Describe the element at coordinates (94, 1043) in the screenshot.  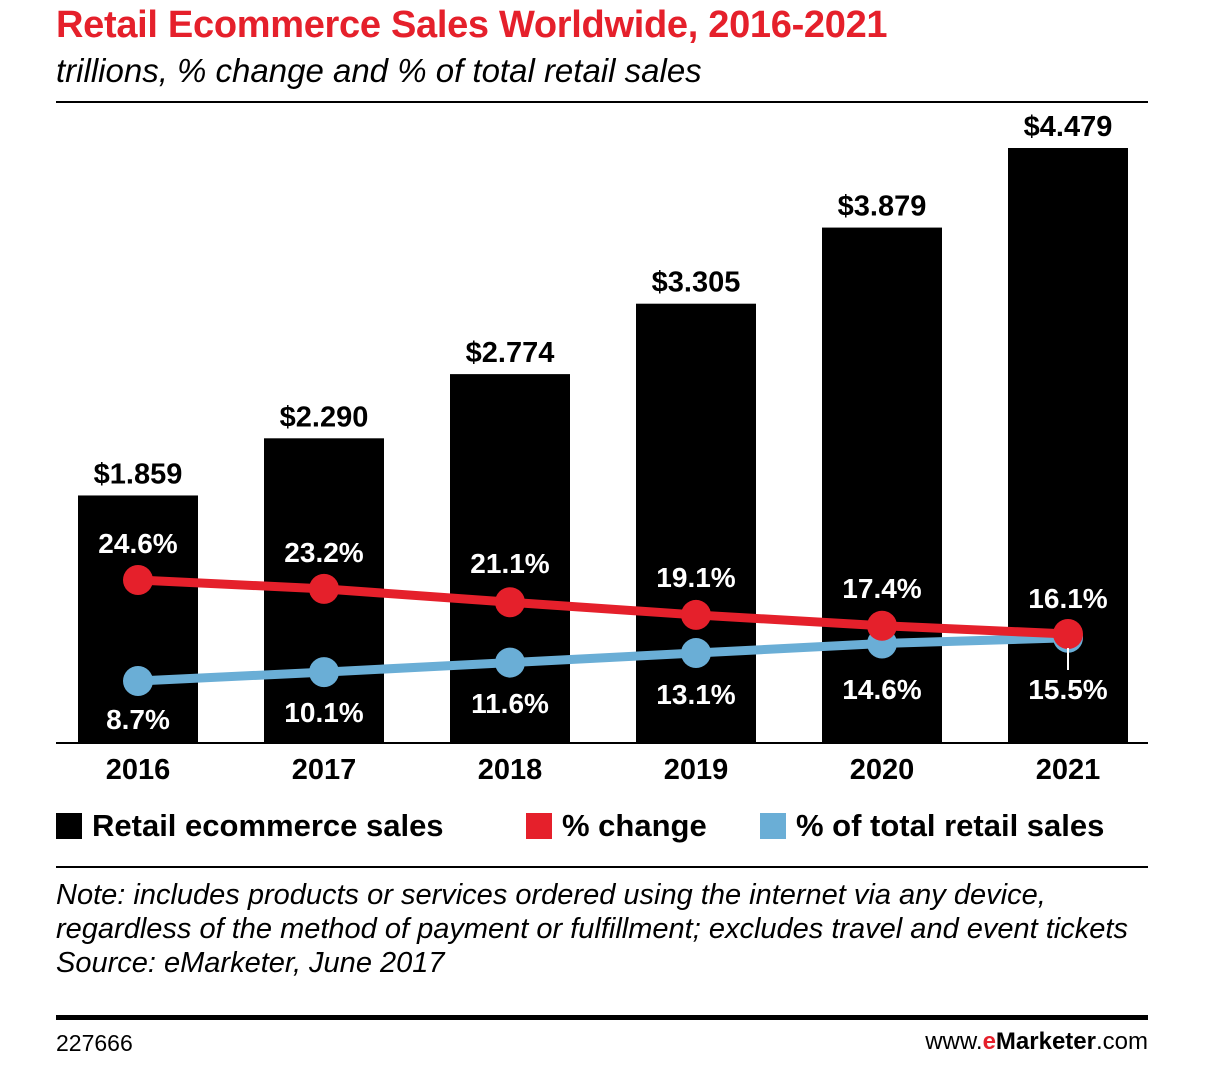
I see `chart-id: 227666` at that location.